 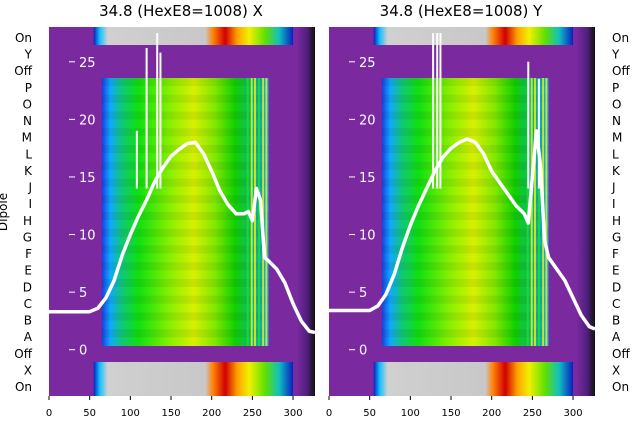 What do you see at coordinates (174, 407) in the screenshot?
I see `left-x-ticks: 0 50 100 150 200 250 300` at bounding box center [174, 407].